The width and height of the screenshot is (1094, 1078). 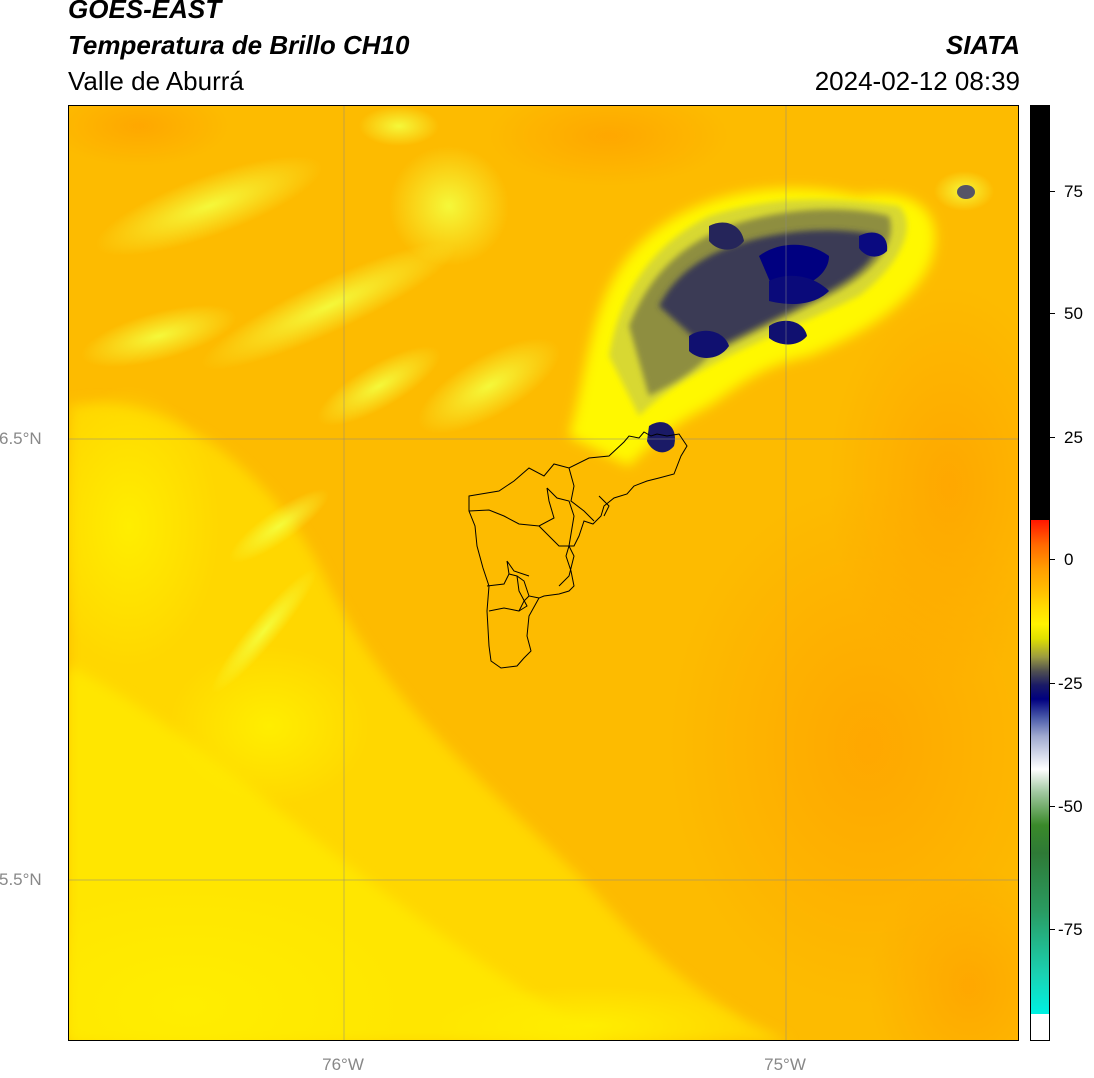 I want to click on datetime-label: 2024-02-12 08:39, so click(x=917, y=81).